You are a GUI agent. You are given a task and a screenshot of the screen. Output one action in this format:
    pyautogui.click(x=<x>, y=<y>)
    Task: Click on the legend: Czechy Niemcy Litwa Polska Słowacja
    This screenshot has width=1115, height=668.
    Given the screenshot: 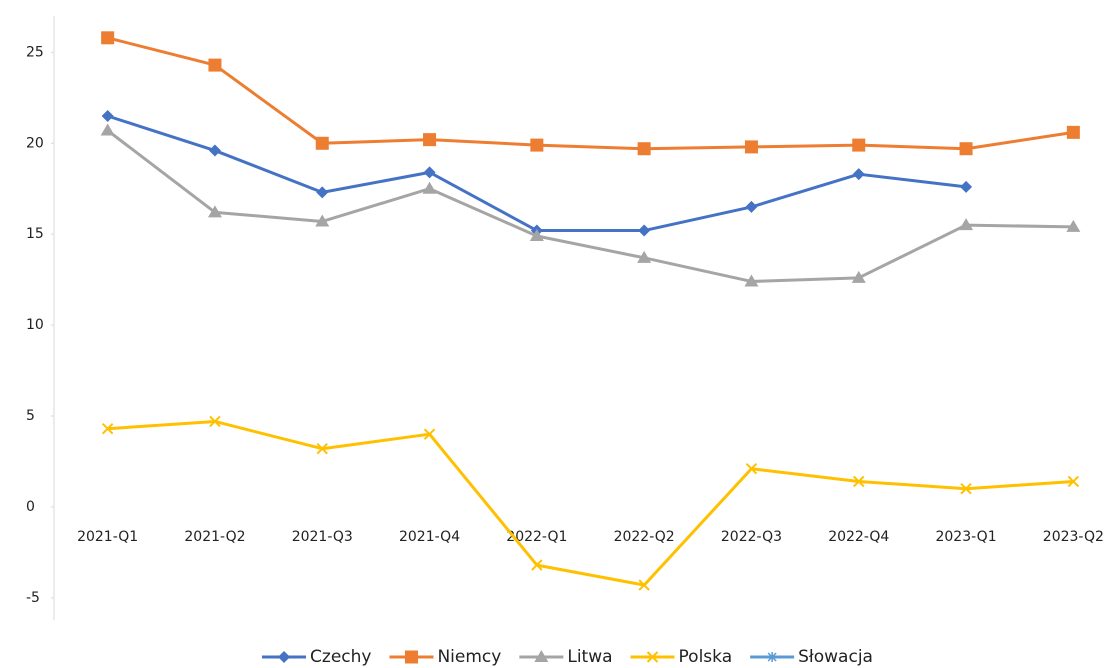 What is the action you would take?
    pyautogui.click(x=567, y=657)
    